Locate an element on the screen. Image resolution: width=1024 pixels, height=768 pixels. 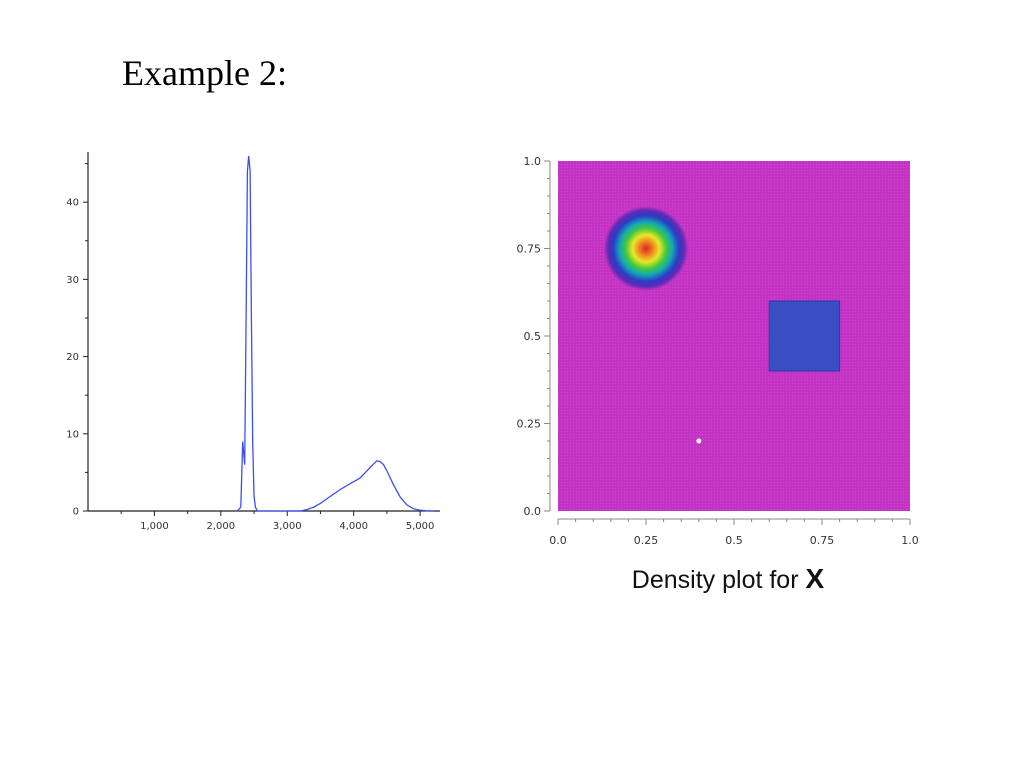
y-tick-label: 0.25 is located at coordinates (529, 424).